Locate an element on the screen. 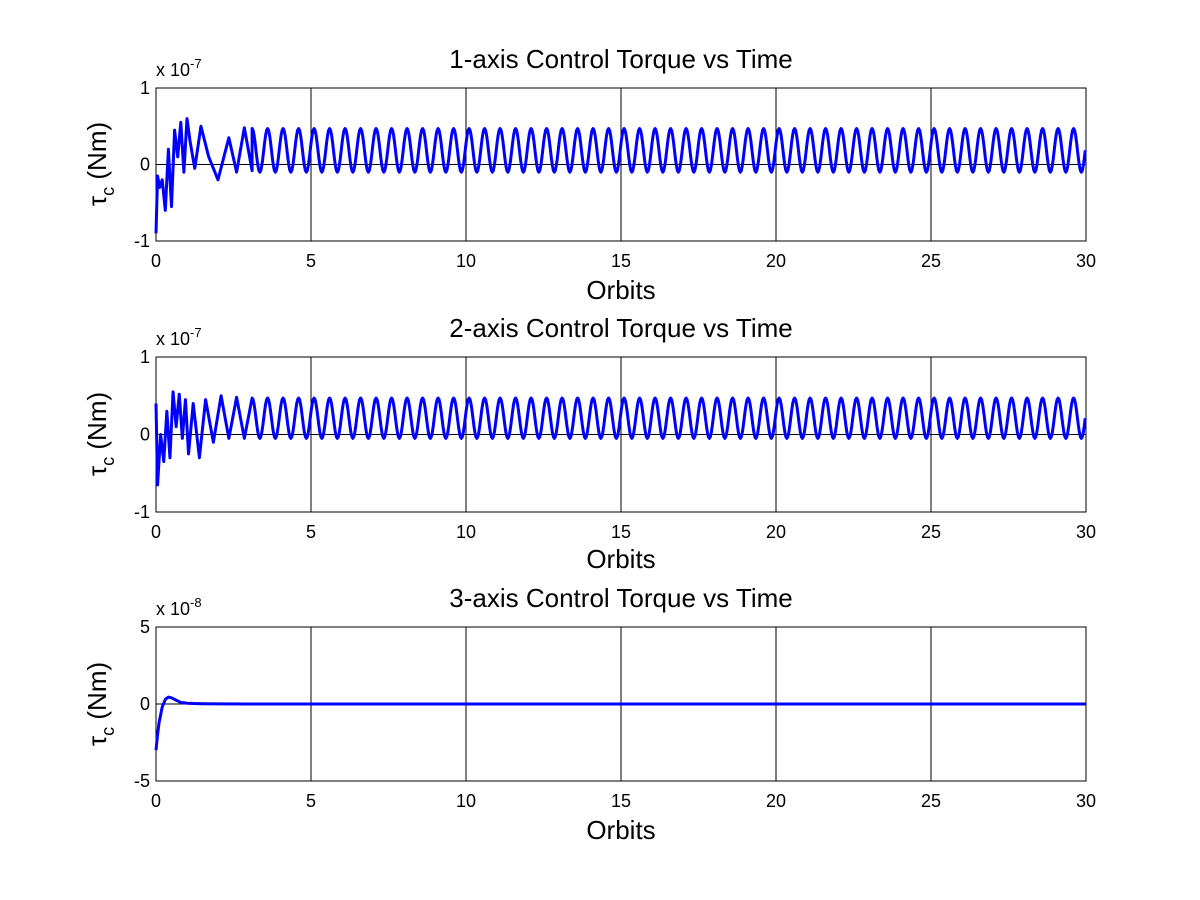 This screenshot has width=1200, height=900. chart-title: 3-axis Control Torque vs Time is located at coordinates (620, 598).